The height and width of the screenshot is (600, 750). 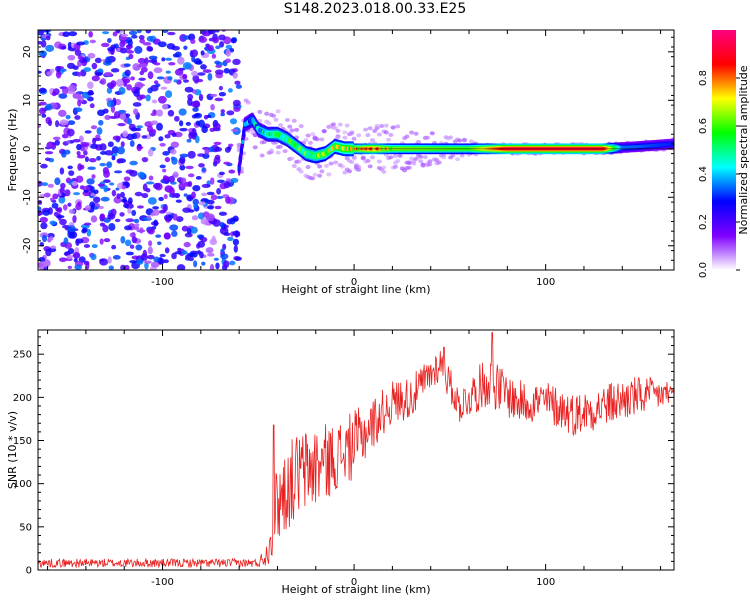 What do you see at coordinates (12, 150) in the screenshot?
I see `spectrogram-ylabel: Frequency (Hz)` at bounding box center [12, 150].